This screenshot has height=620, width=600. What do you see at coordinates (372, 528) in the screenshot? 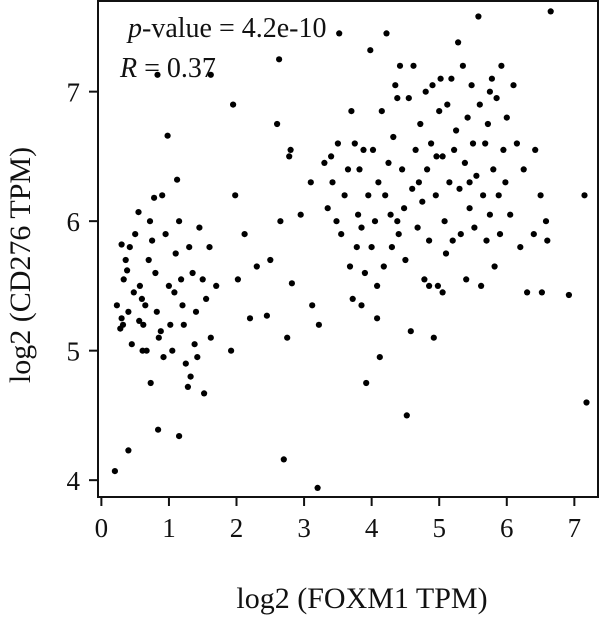
I see `x-tick-label: 4` at bounding box center [372, 528].